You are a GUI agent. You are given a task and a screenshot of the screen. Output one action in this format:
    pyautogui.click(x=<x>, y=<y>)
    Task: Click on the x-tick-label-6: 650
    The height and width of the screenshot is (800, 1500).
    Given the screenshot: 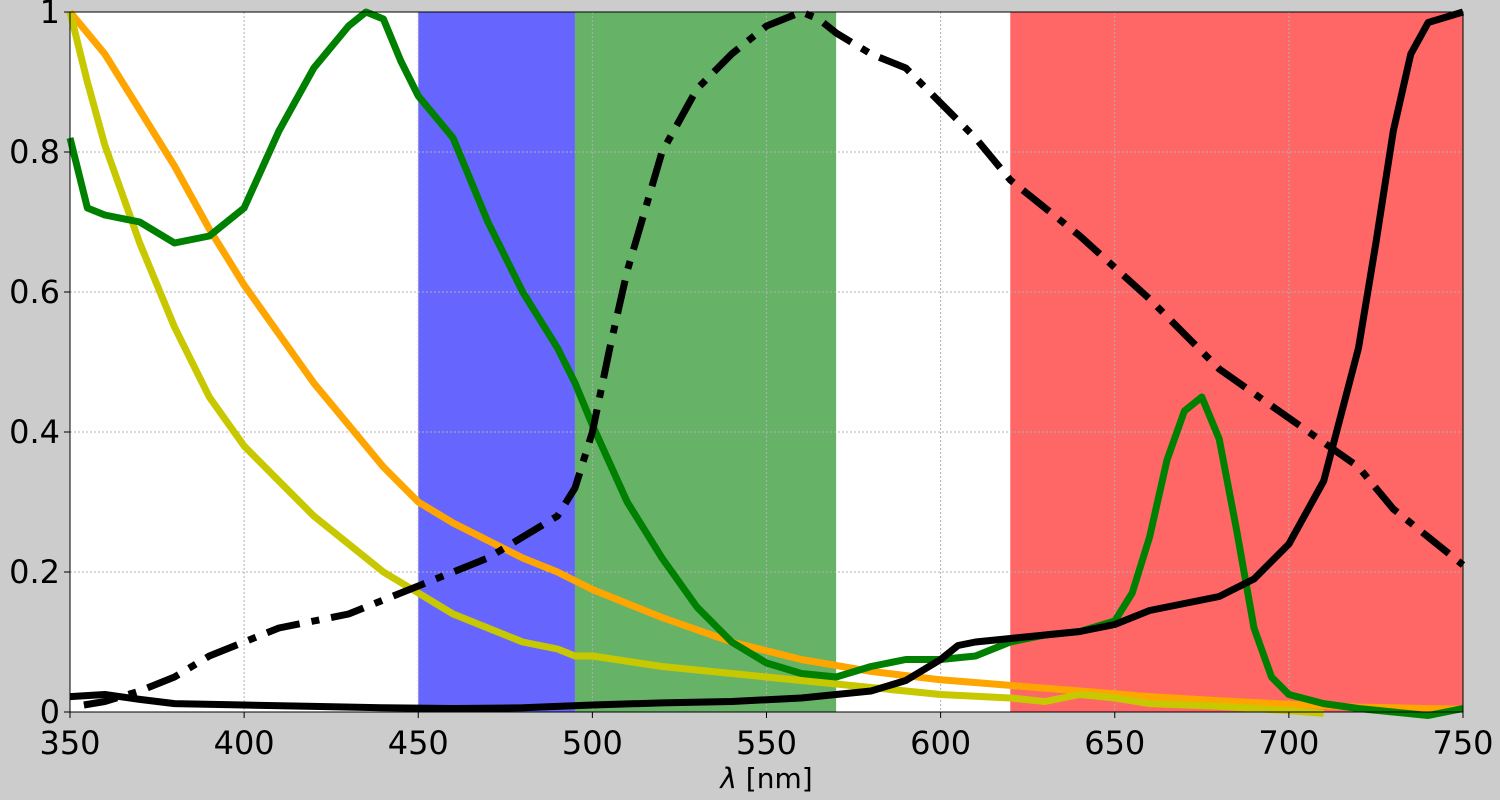 What is the action you would take?
    pyautogui.click(x=1114, y=743)
    